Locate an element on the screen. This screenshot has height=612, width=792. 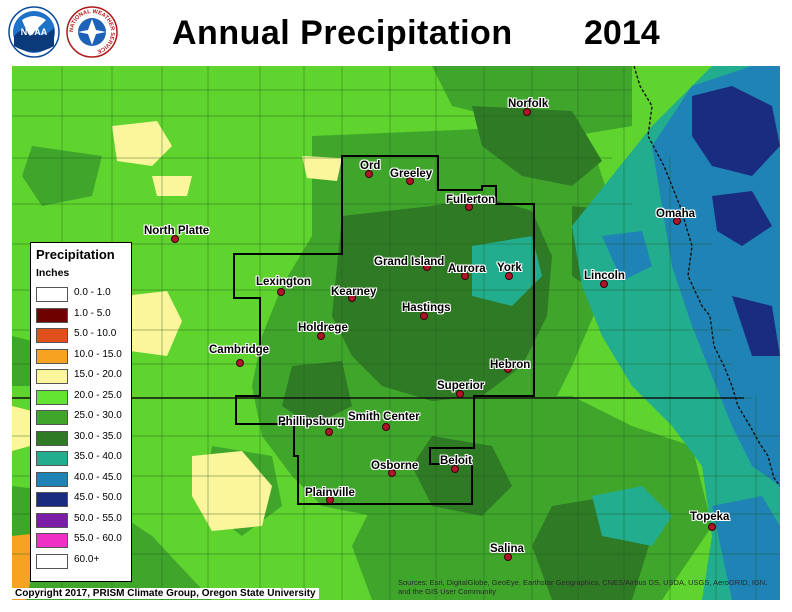
legend-units: Inches is located at coordinates (53, 273).